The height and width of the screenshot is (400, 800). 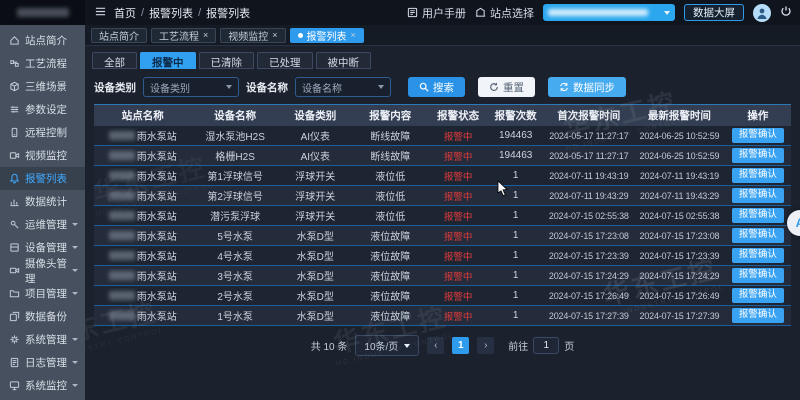 What do you see at coordinates (42, 155) in the screenshot?
I see `sidebar-item-6: 视频监控` at bounding box center [42, 155].